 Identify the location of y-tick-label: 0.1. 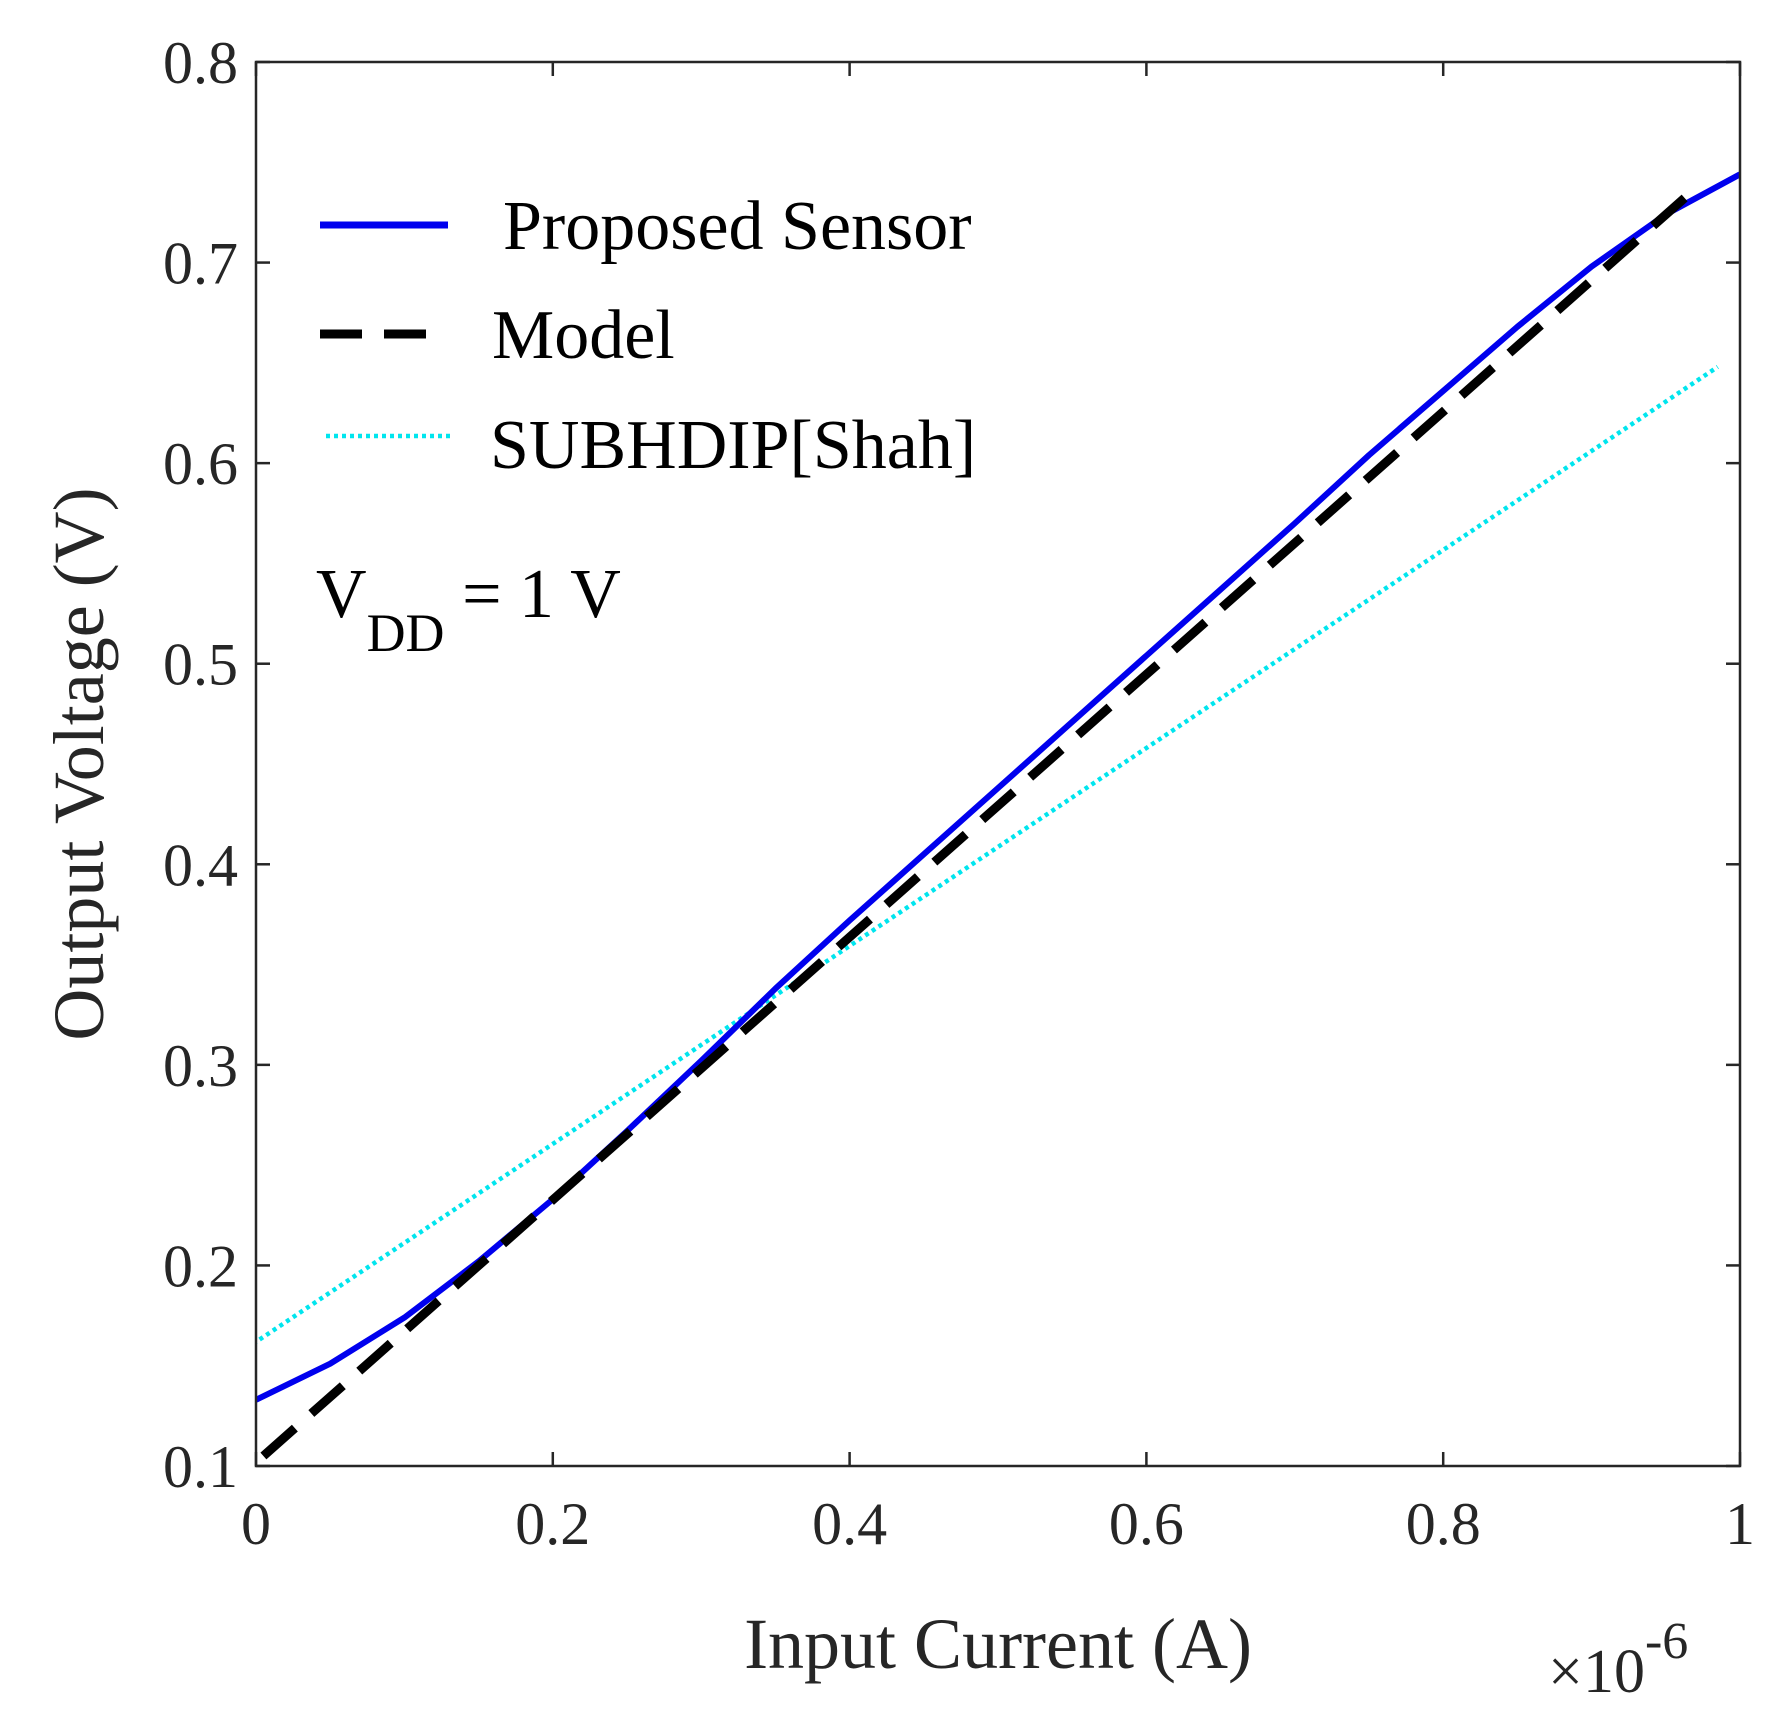
(200, 1467).